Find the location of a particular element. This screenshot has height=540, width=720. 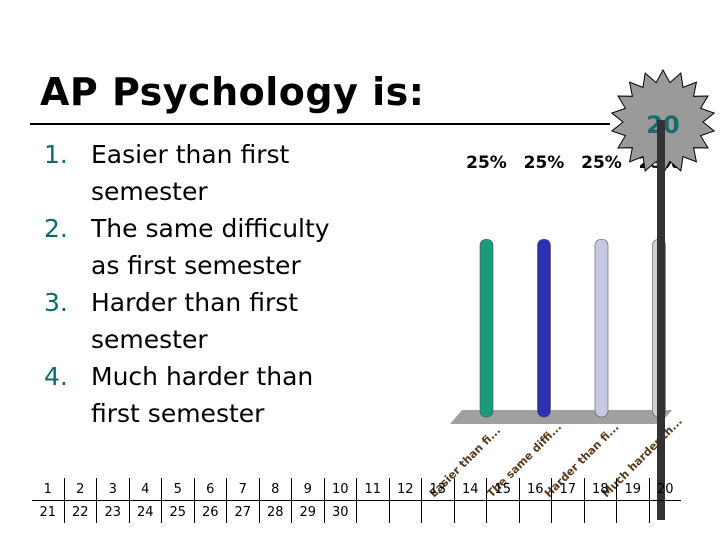

answer-option-4: 4. Much harder than first semester is located at coordinates (194, 395).